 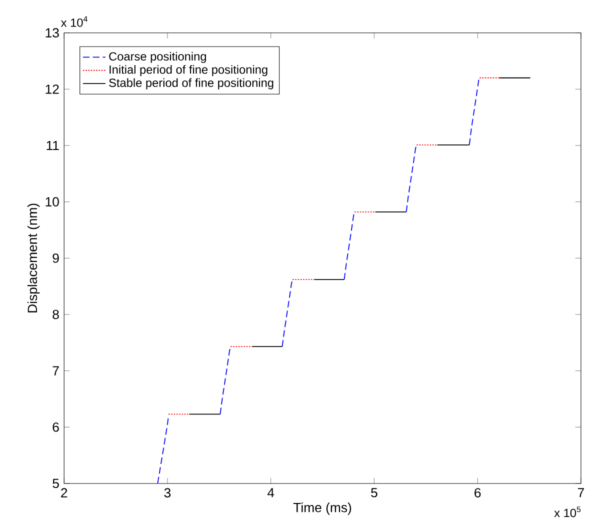 I want to click on legend-label: Stable period of fine positioning, so click(x=191, y=84).